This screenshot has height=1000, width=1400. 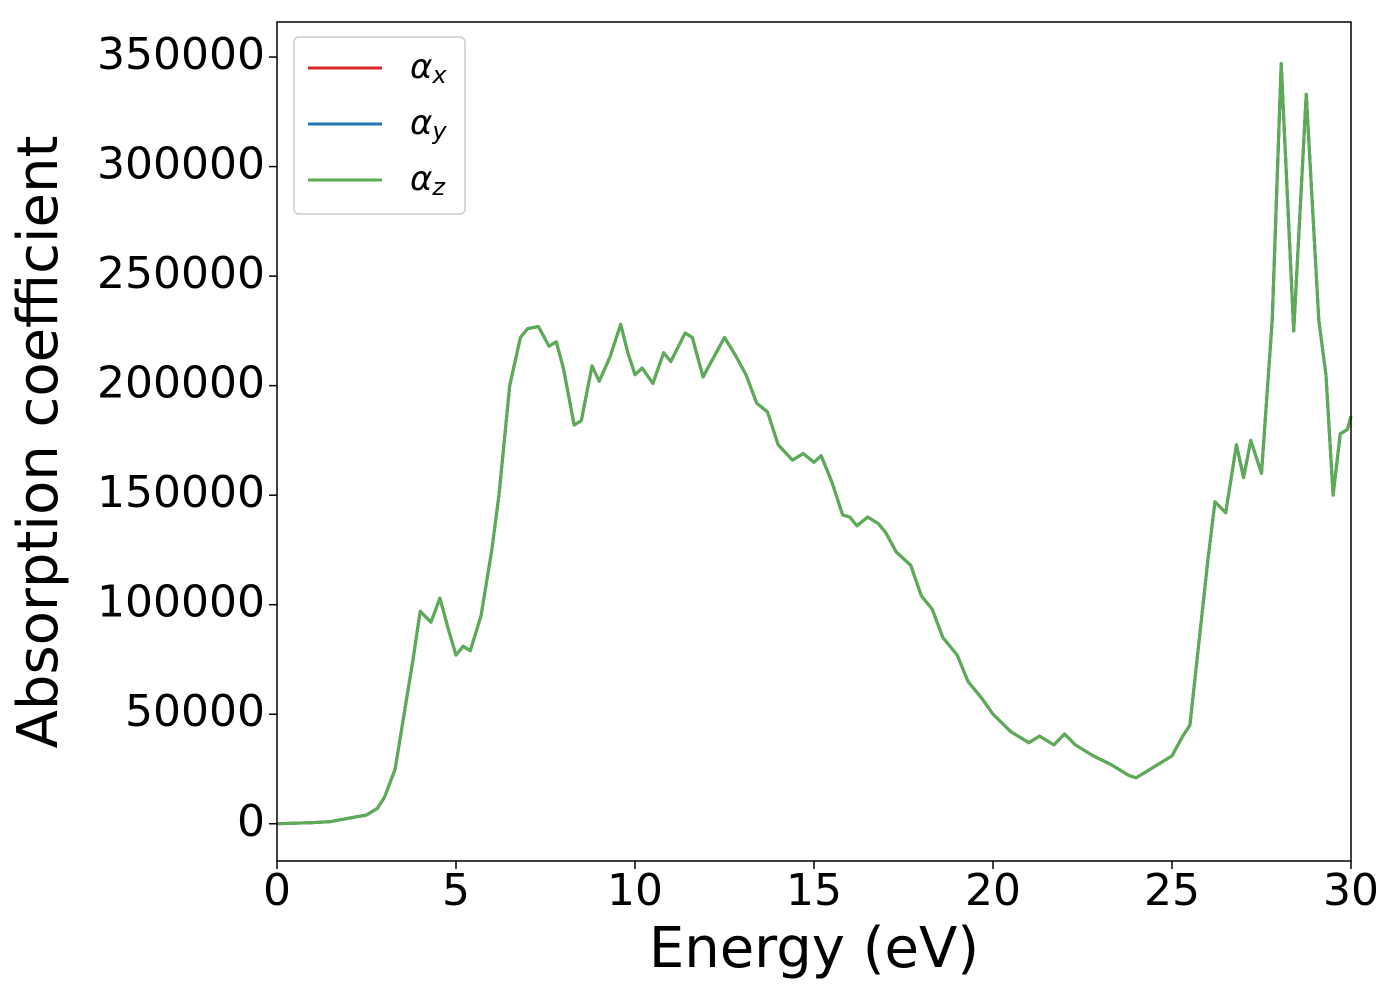 What do you see at coordinates (814, 890) in the screenshot?
I see `x-tick-label: 15` at bounding box center [814, 890].